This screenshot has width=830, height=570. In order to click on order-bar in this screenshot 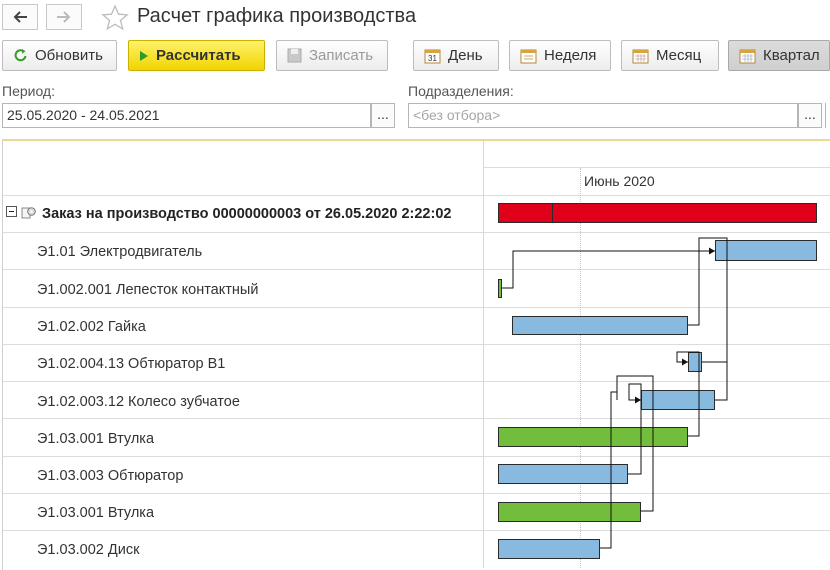, I will do `click(657, 213)`.